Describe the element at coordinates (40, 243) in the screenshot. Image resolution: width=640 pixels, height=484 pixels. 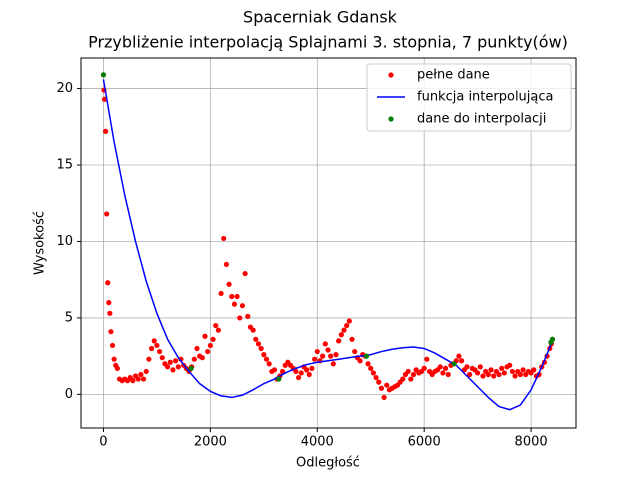
I see `y-axis-label: Wysokość` at that location.